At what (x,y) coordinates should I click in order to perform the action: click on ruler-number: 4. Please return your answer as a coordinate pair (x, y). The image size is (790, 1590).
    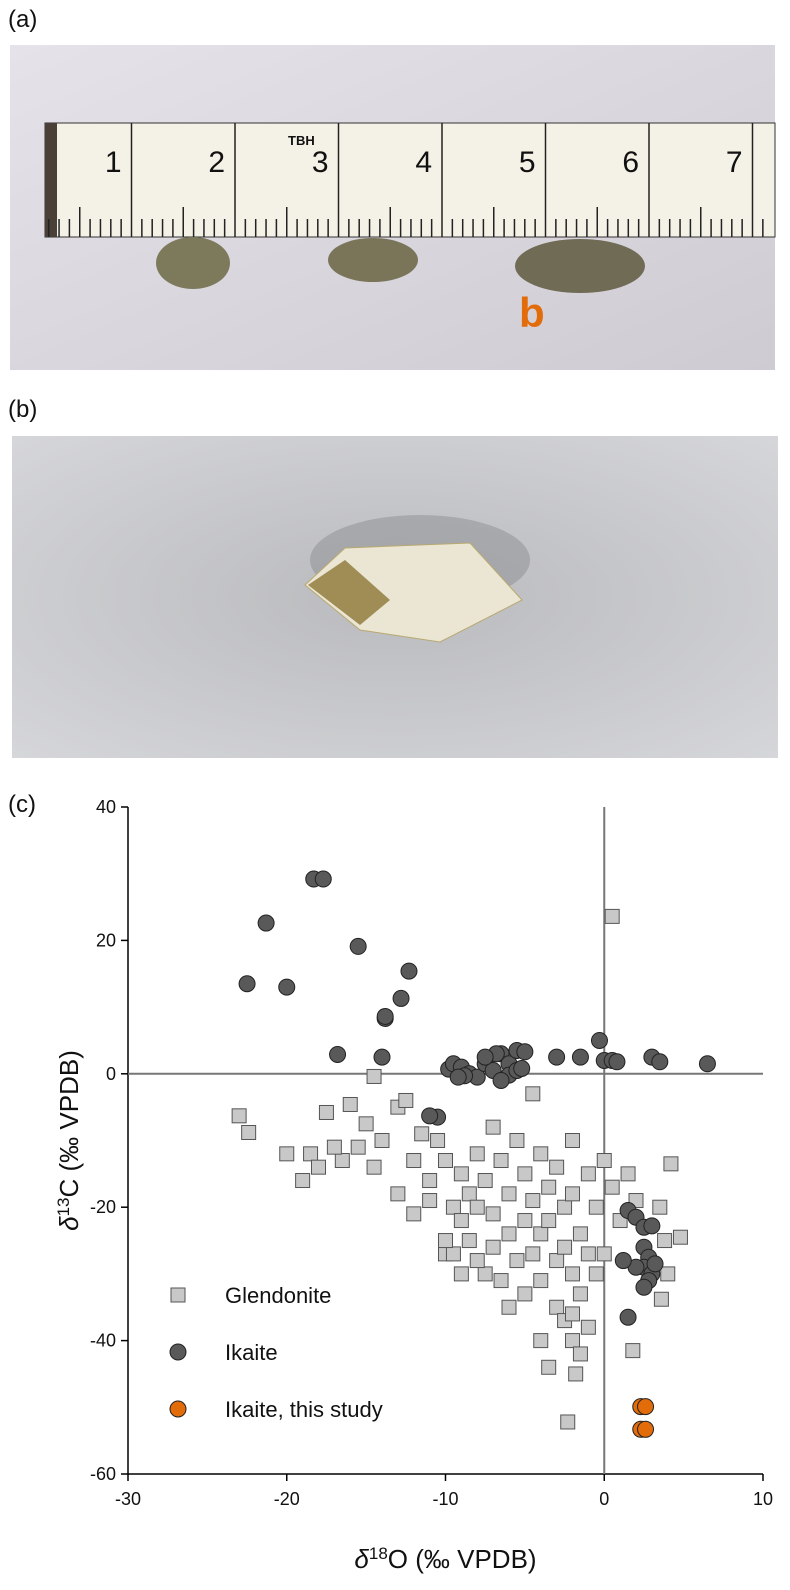
    Looking at the image, I should click on (423, 162).